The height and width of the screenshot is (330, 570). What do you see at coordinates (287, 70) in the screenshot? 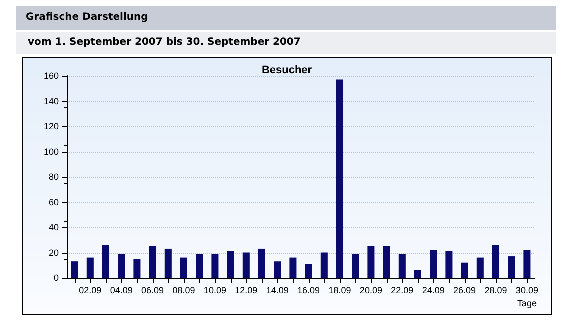
I see `chart-title: Besucher` at bounding box center [287, 70].